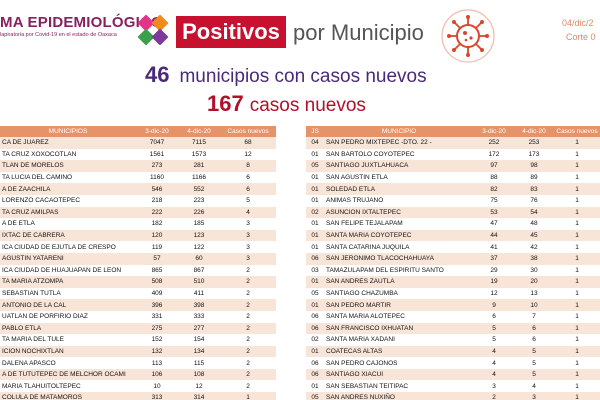 The height and width of the screenshot is (400, 600). What do you see at coordinates (534, 258) in the screenshot?
I see `date2-cell: 38` at bounding box center [534, 258].